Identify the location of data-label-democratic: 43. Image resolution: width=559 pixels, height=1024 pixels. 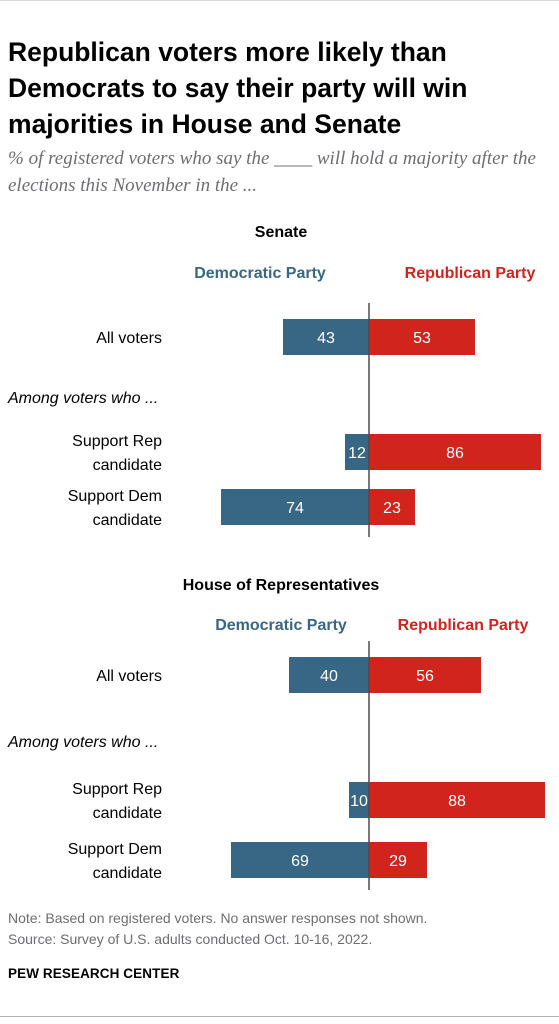
(326, 338).